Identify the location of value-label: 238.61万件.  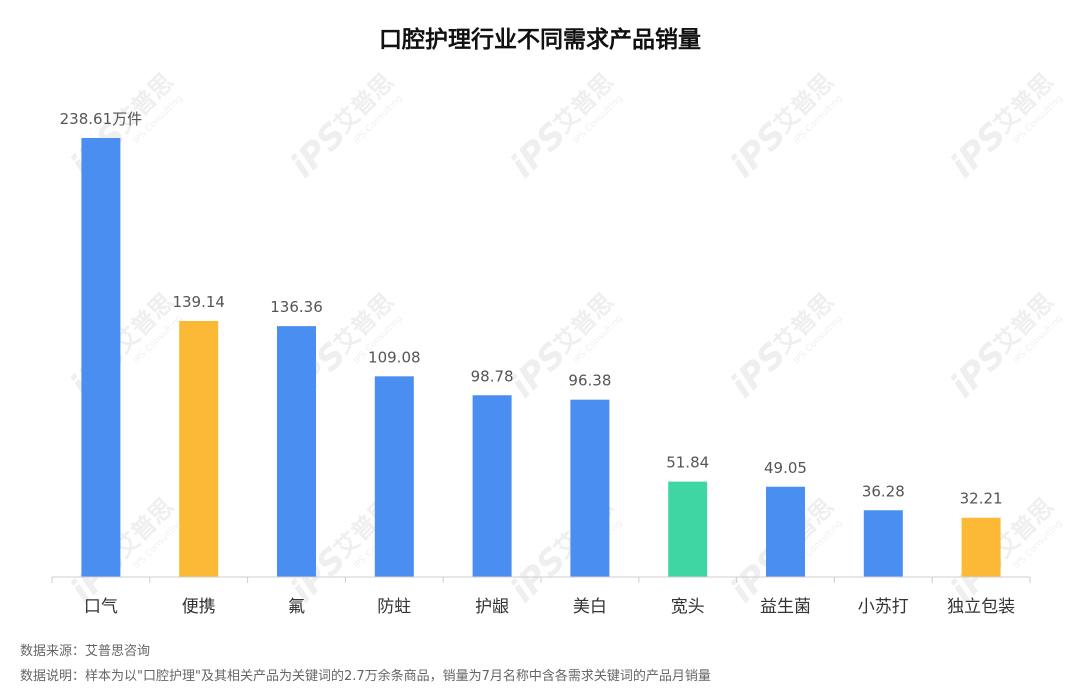
(101, 119).